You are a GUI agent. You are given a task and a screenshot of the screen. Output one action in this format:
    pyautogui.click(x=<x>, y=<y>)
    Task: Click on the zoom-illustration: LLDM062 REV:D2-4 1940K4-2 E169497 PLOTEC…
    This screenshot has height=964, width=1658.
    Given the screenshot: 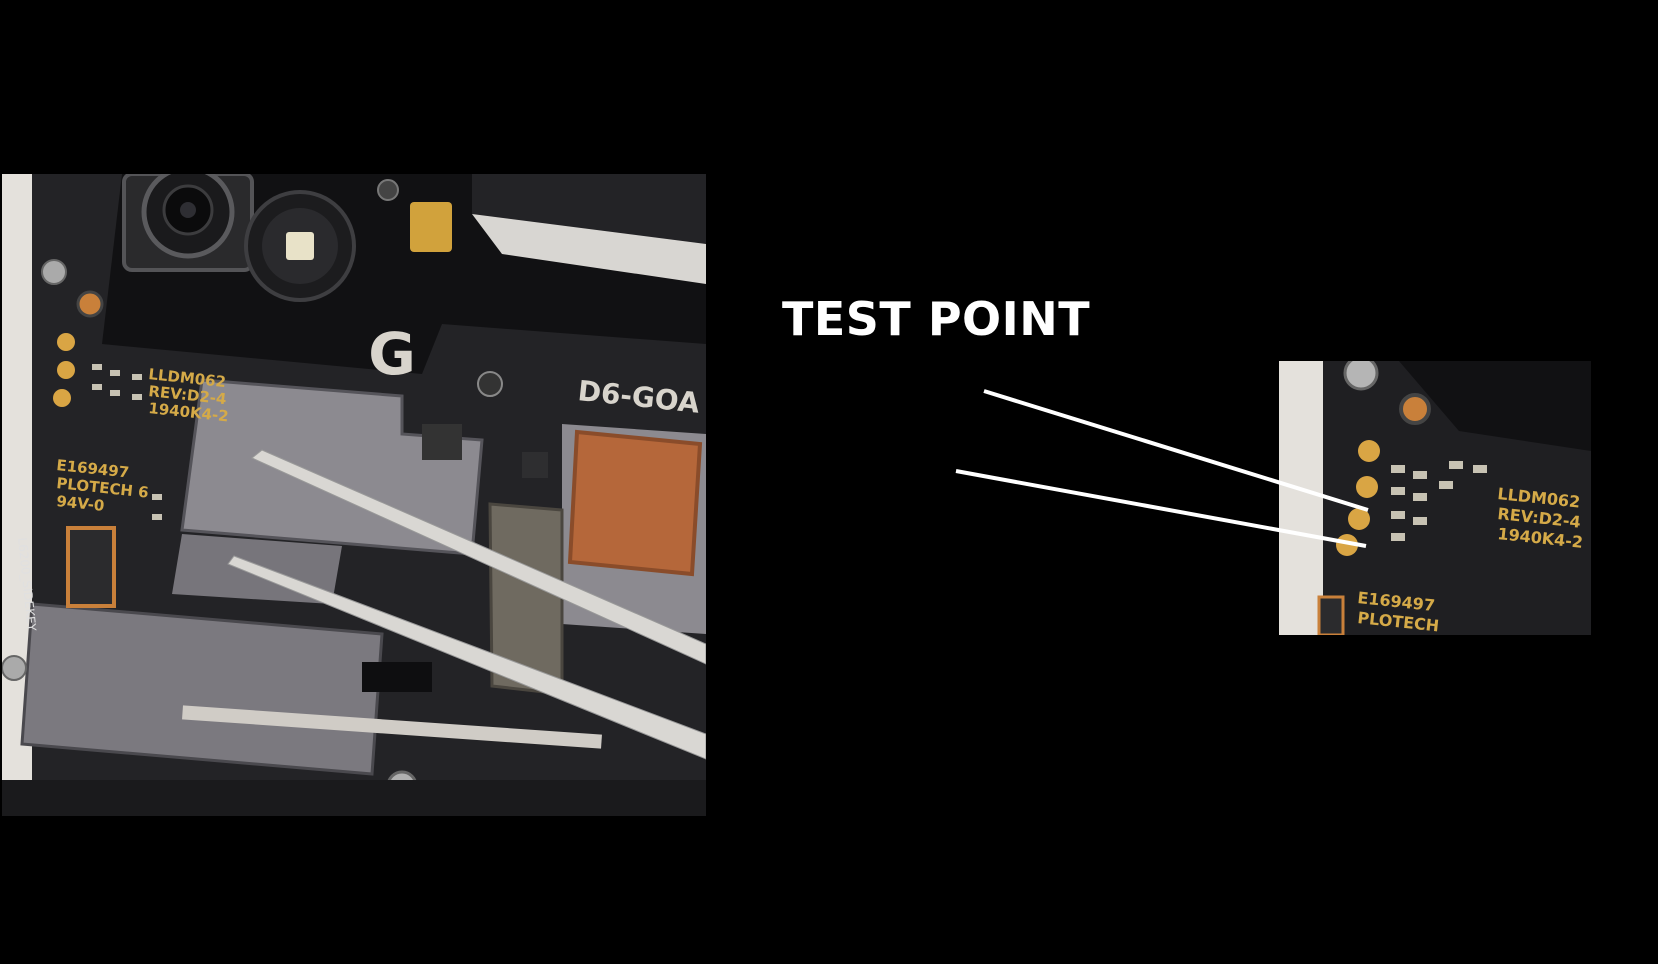 What is the action you would take?
    pyautogui.click(x=1435, y=498)
    